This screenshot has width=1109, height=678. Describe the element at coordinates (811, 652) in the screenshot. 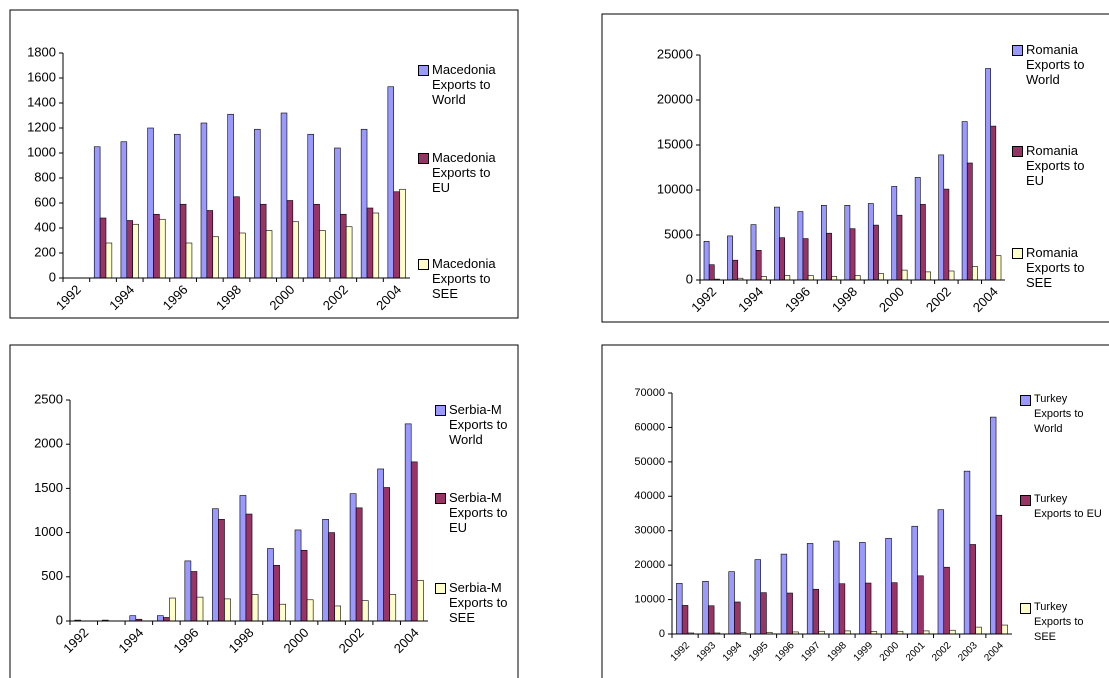

I see `x-tick-label: 1997` at that location.